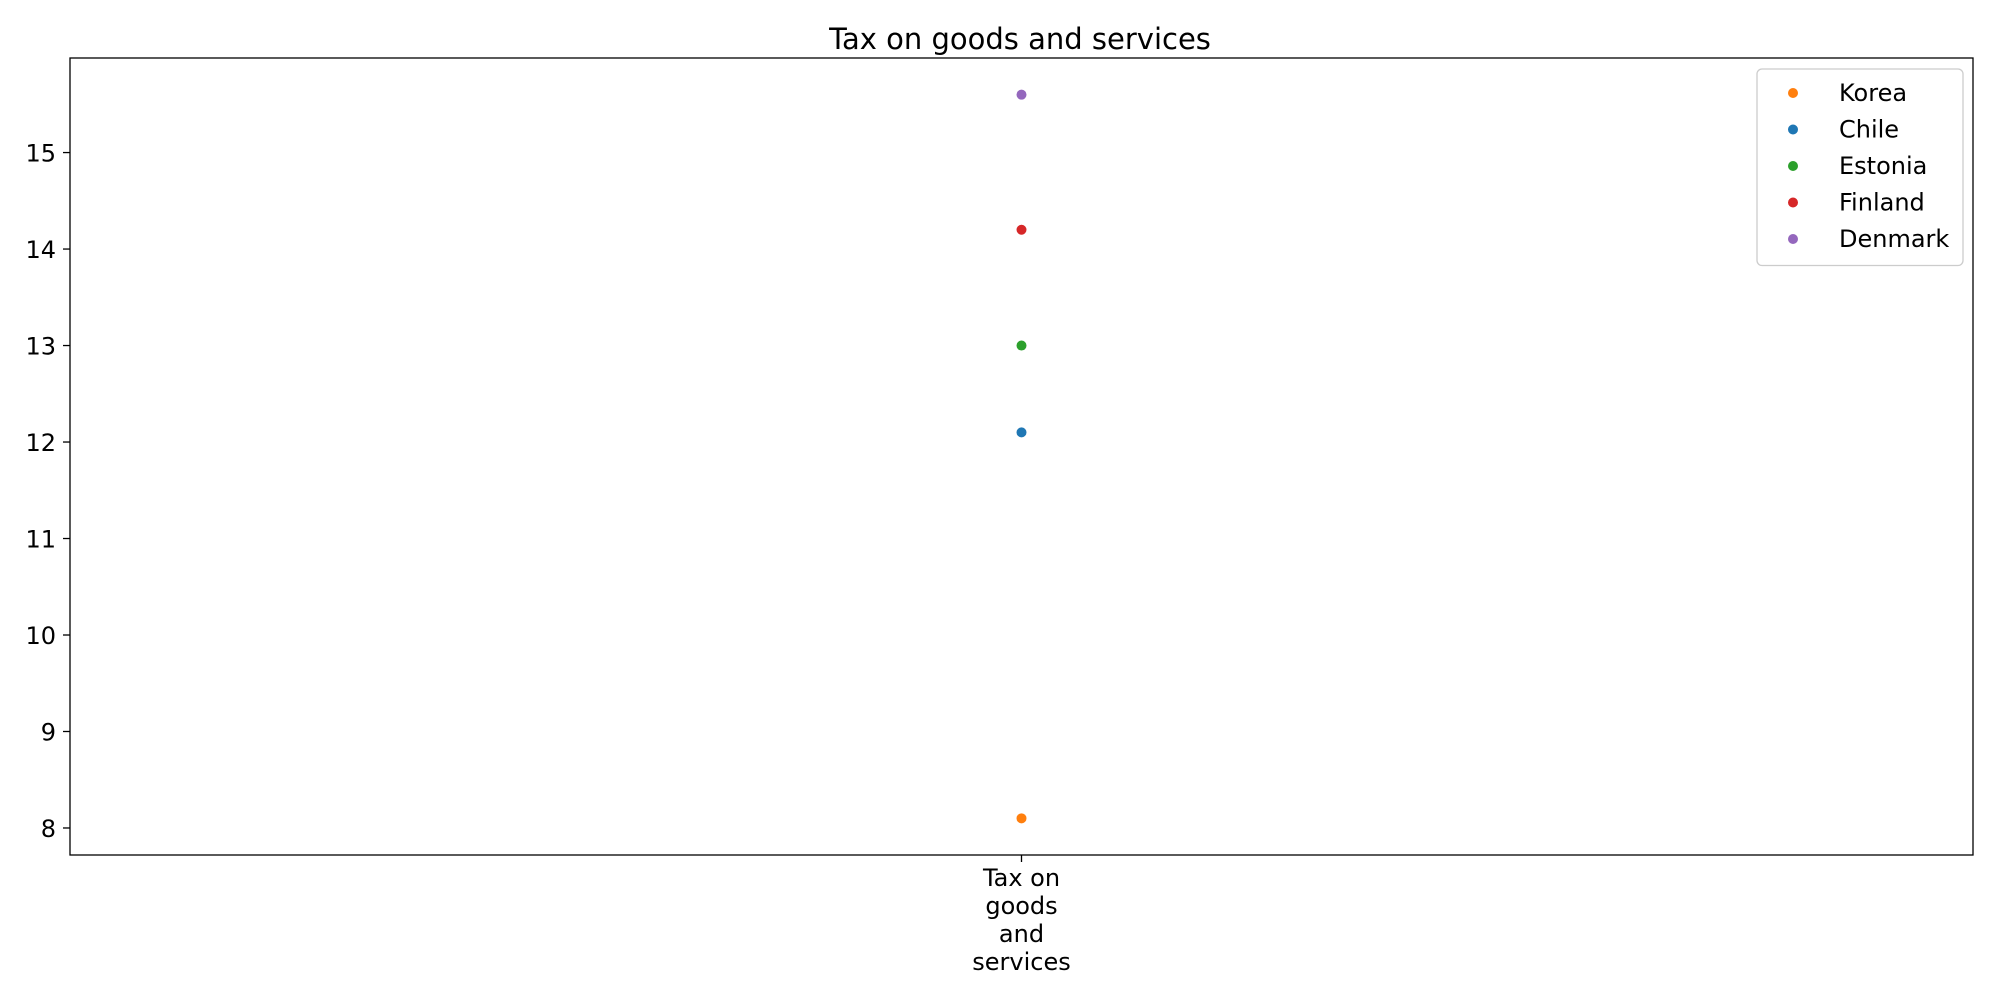 This screenshot has height=1000, width=2000. I want to click on data-point-estonia, so click(1021, 345).